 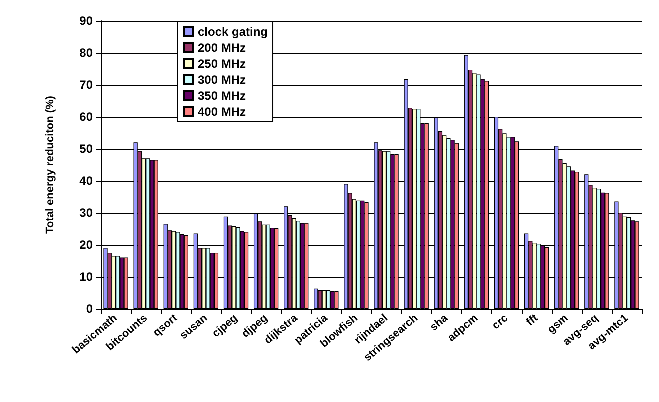 What do you see at coordinates (87, 181) in the screenshot?
I see `y-tick-label: 40` at bounding box center [87, 181].